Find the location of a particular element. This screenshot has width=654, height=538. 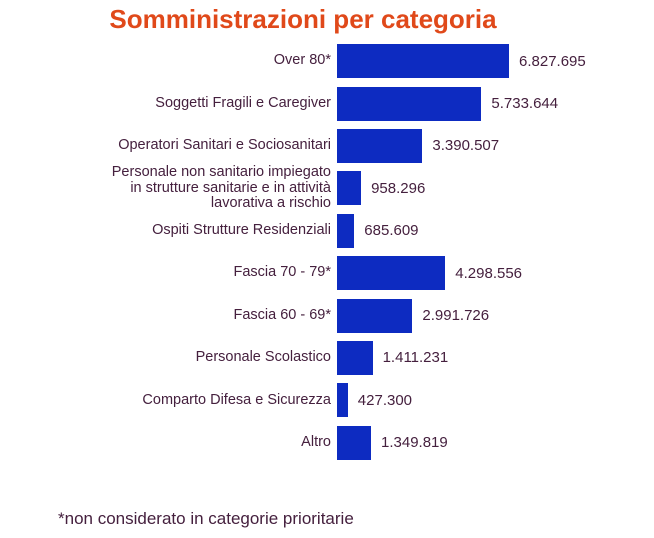

chart-row: Fascia 60 - 69* 2.991.726 is located at coordinates (327, 315).